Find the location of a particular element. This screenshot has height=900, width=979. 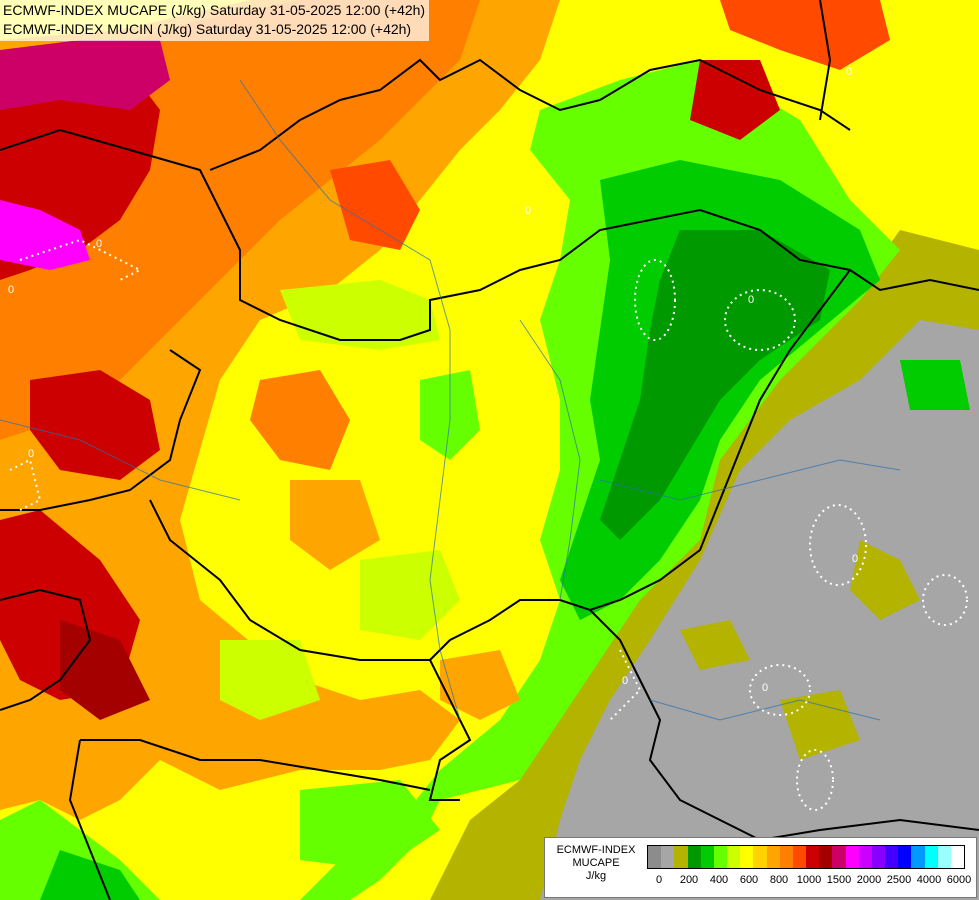

legend-label-unit: J/kg is located at coordinates (596, 876).